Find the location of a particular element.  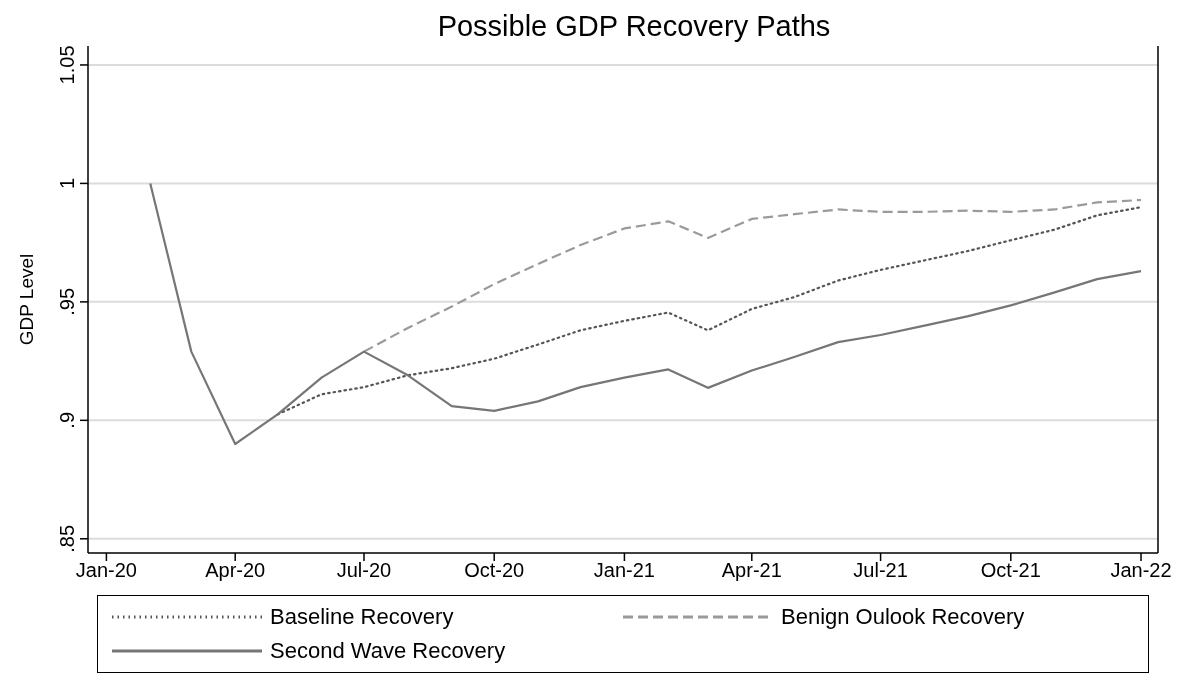

x-tick-label: Oct-21 is located at coordinates (1010, 570).